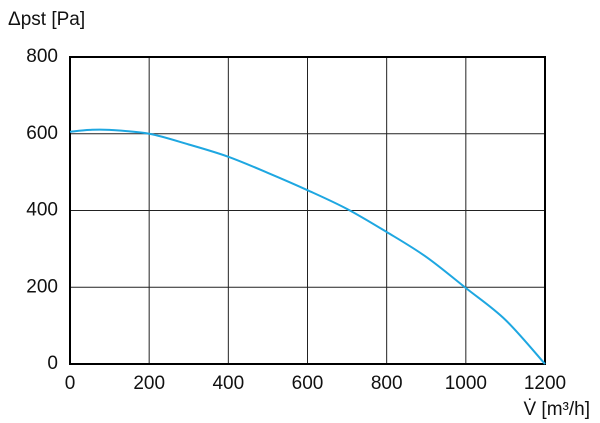 This screenshot has height=423, width=600. What do you see at coordinates (70, 383) in the screenshot?
I see `x-tick-label: 0` at bounding box center [70, 383].